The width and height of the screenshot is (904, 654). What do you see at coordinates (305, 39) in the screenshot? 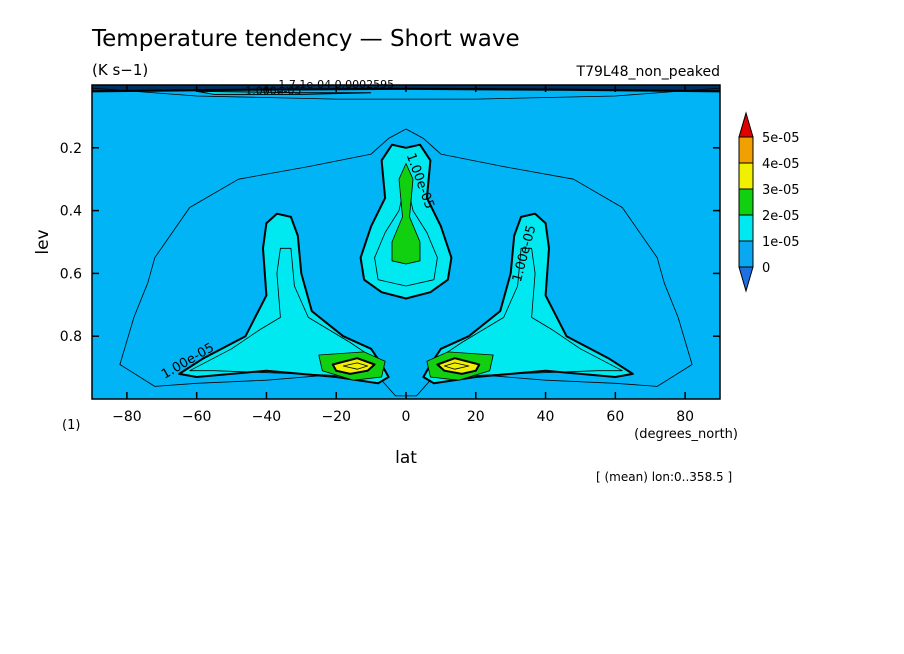
I see `chart-title: Temperature tendency — Short wave` at bounding box center [305, 39].